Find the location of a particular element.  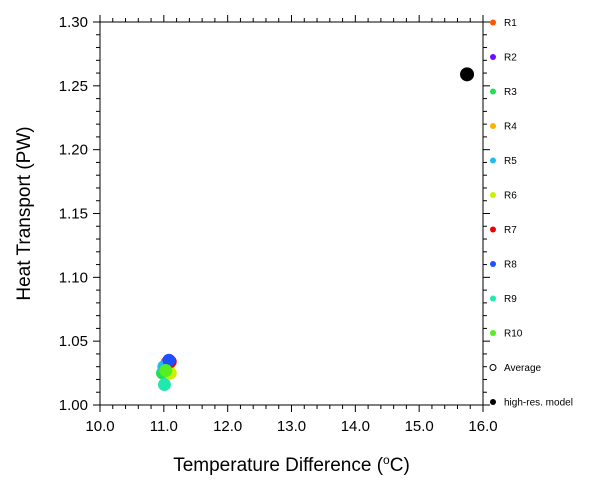

y-tick-label: 1.15 is located at coordinates (73, 214).